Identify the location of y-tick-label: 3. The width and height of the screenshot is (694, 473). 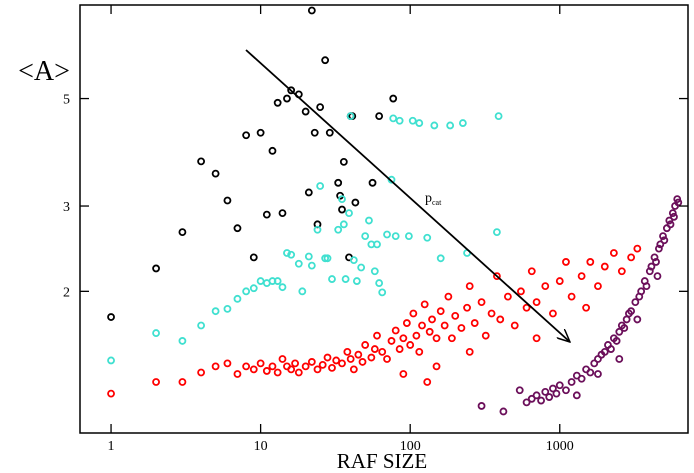
(66, 207).